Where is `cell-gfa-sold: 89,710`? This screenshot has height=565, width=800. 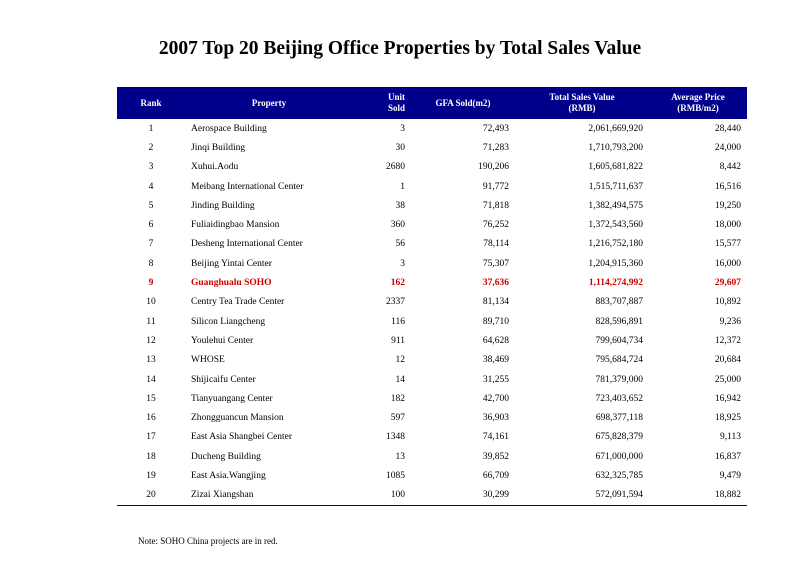 cell-gfa-sold: 89,710 is located at coordinates (495, 321).